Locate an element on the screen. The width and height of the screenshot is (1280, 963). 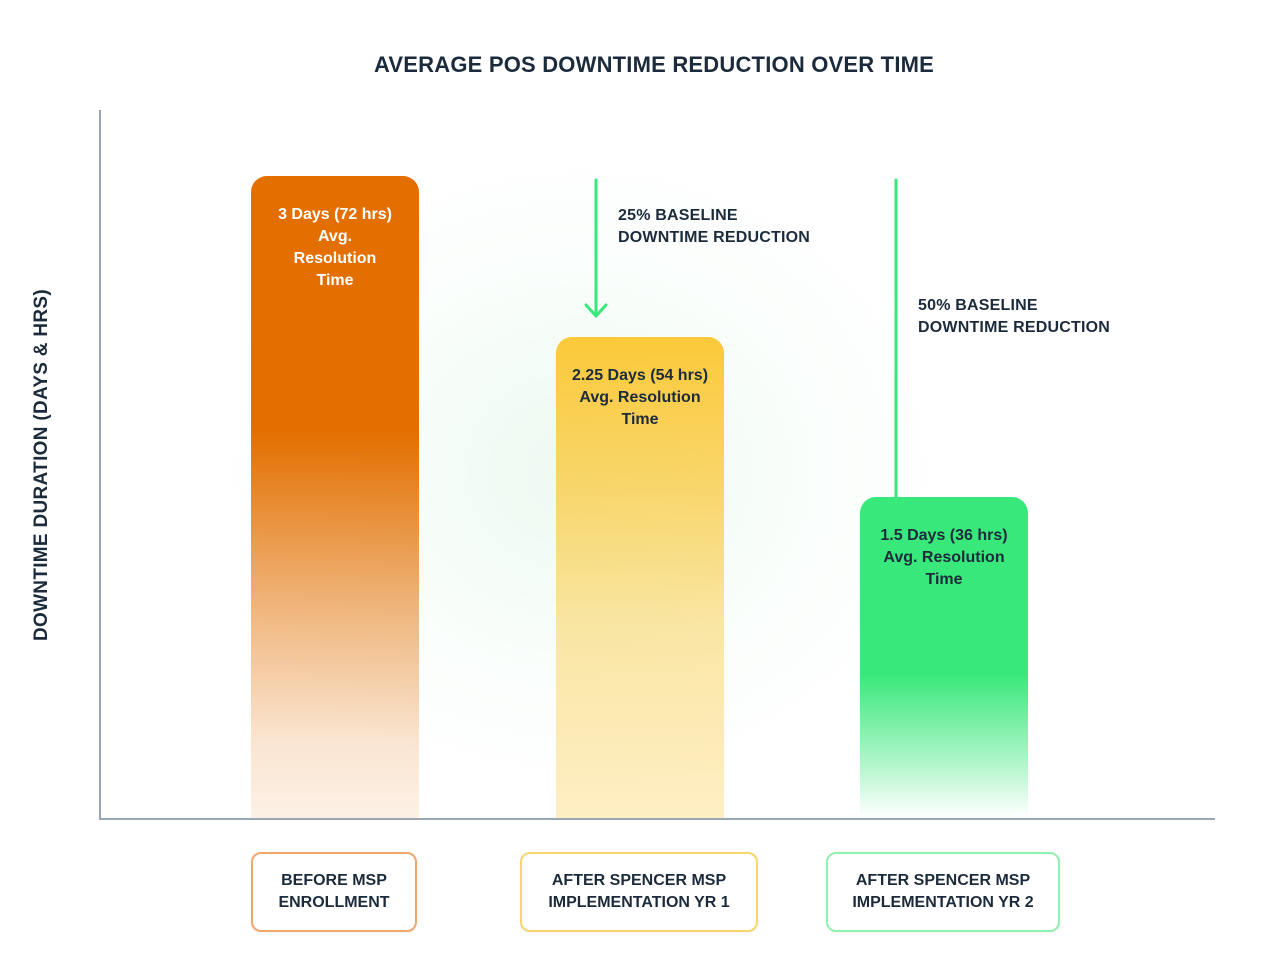
bar-1: 3 Days (72 hrs) Avg. Resolution Time is located at coordinates (335, 497).